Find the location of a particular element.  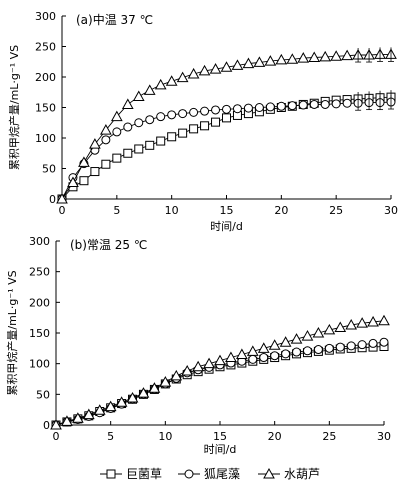

panel-a-x-tick-label: 0 is located at coordinates (62, 210).